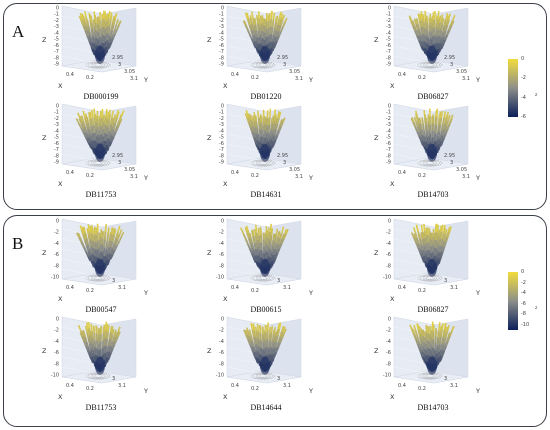 The height and width of the screenshot is (430, 550). I want to click on colorbar-tick: 0, so click(523, 272).